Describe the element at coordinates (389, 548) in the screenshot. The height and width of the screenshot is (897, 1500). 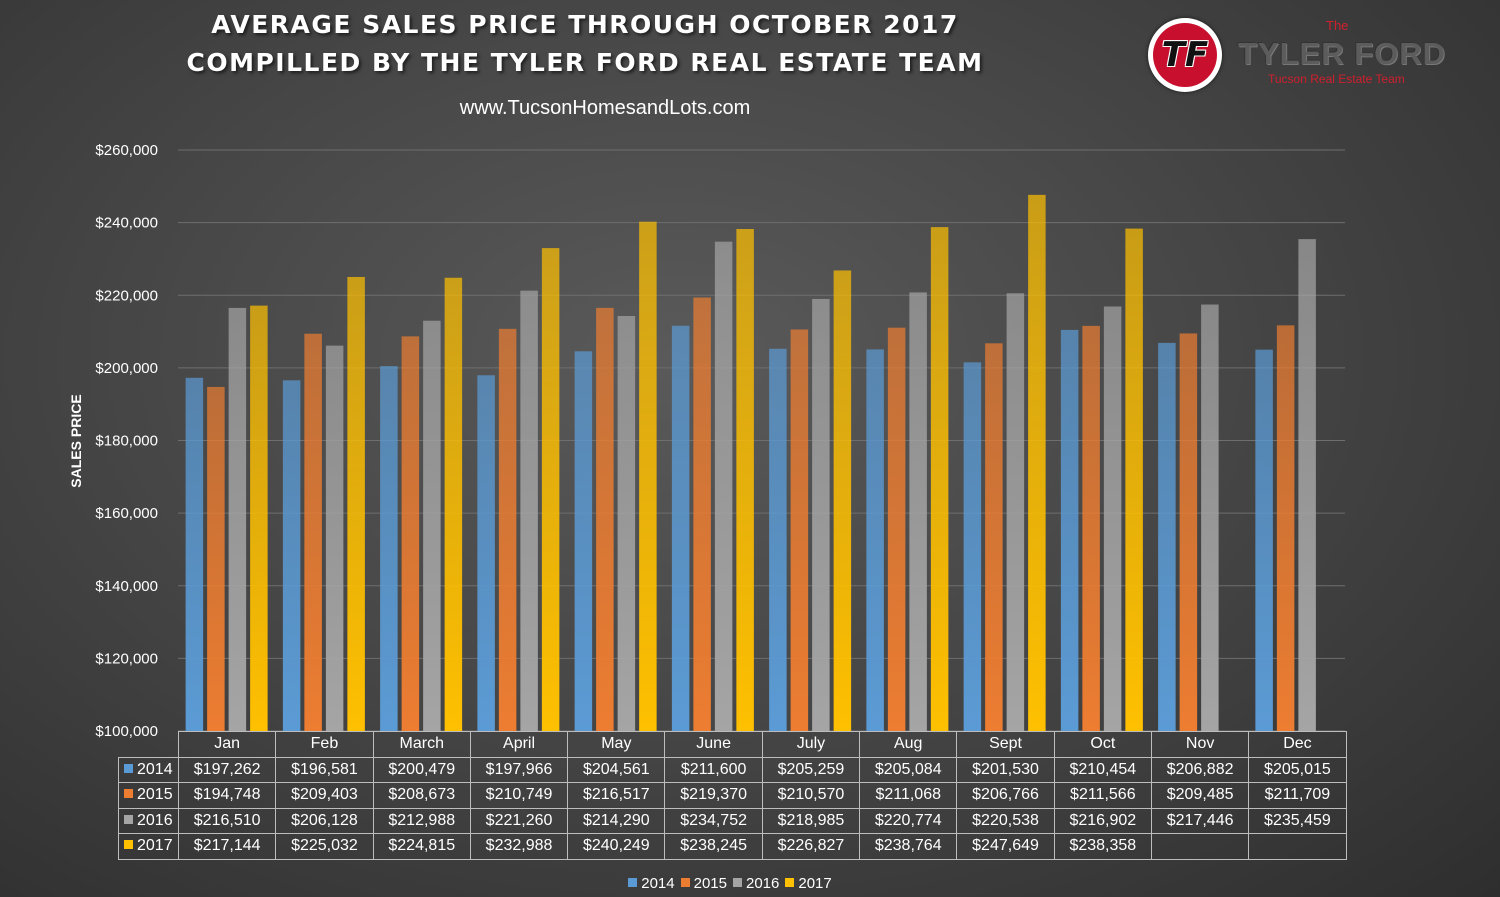
I see `bar-2014-march` at that location.